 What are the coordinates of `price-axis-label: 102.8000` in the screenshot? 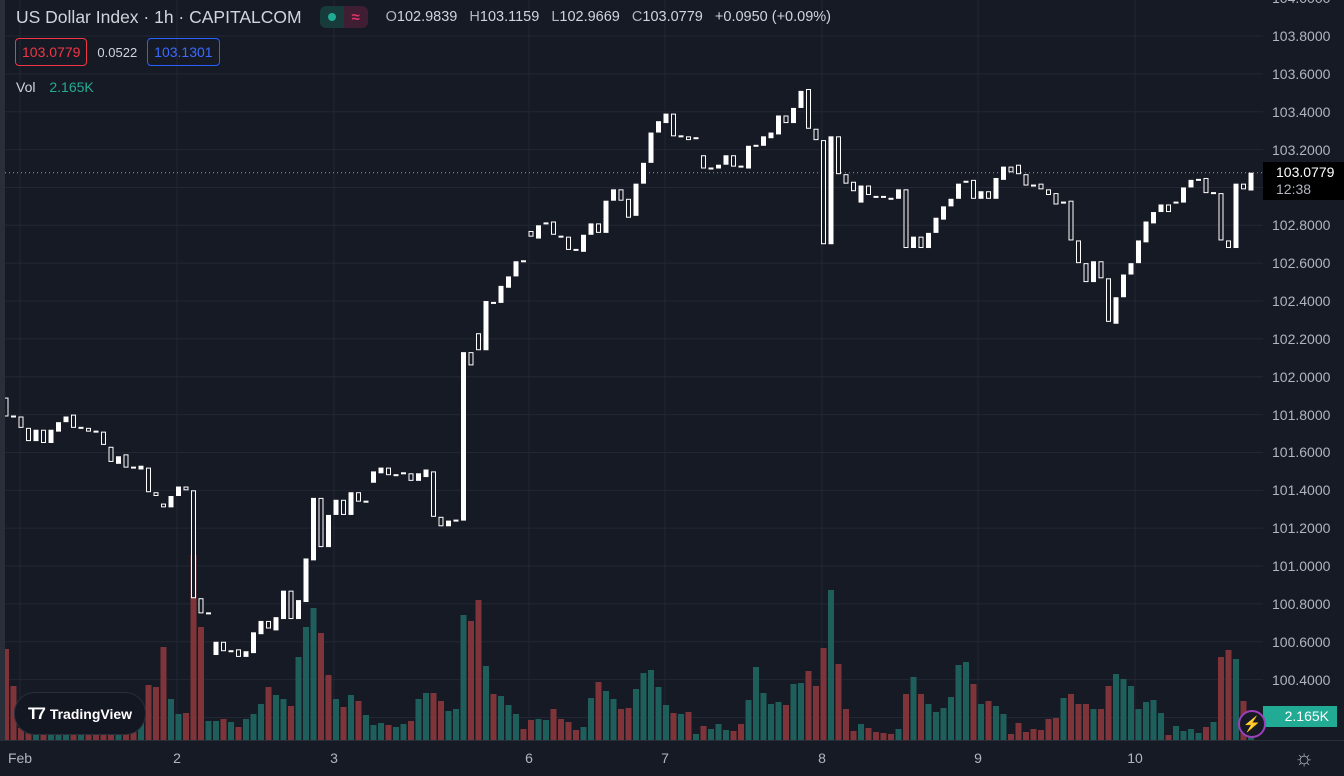 It's located at (1301, 225).